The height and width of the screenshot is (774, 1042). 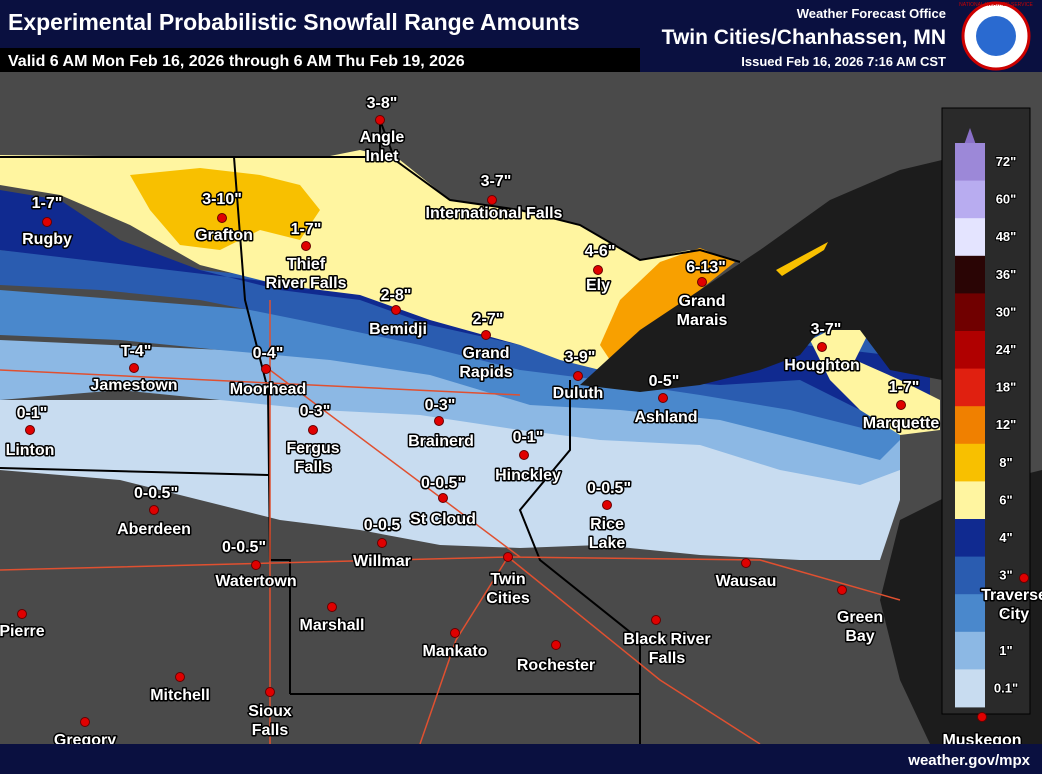 I want to click on city-name-line: City, so click(x=1014, y=614).